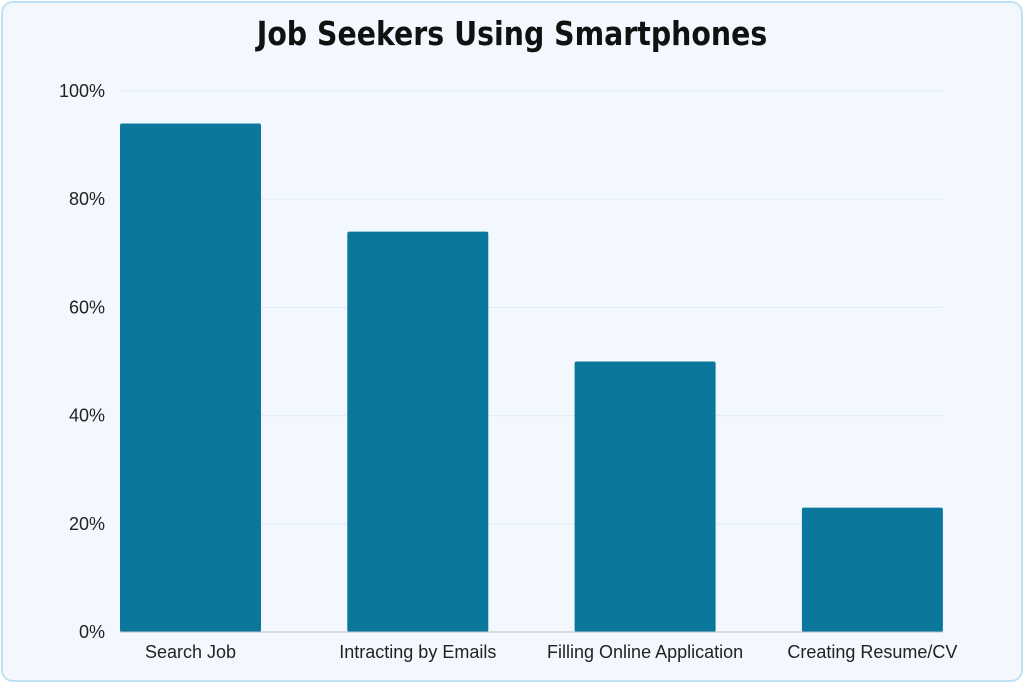 This screenshot has height=683, width=1024. What do you see at coordinates (872, 652) in the screenshot?
I see `x-tick-label: Creating Resume/CV` at bounding box center [872, 652].